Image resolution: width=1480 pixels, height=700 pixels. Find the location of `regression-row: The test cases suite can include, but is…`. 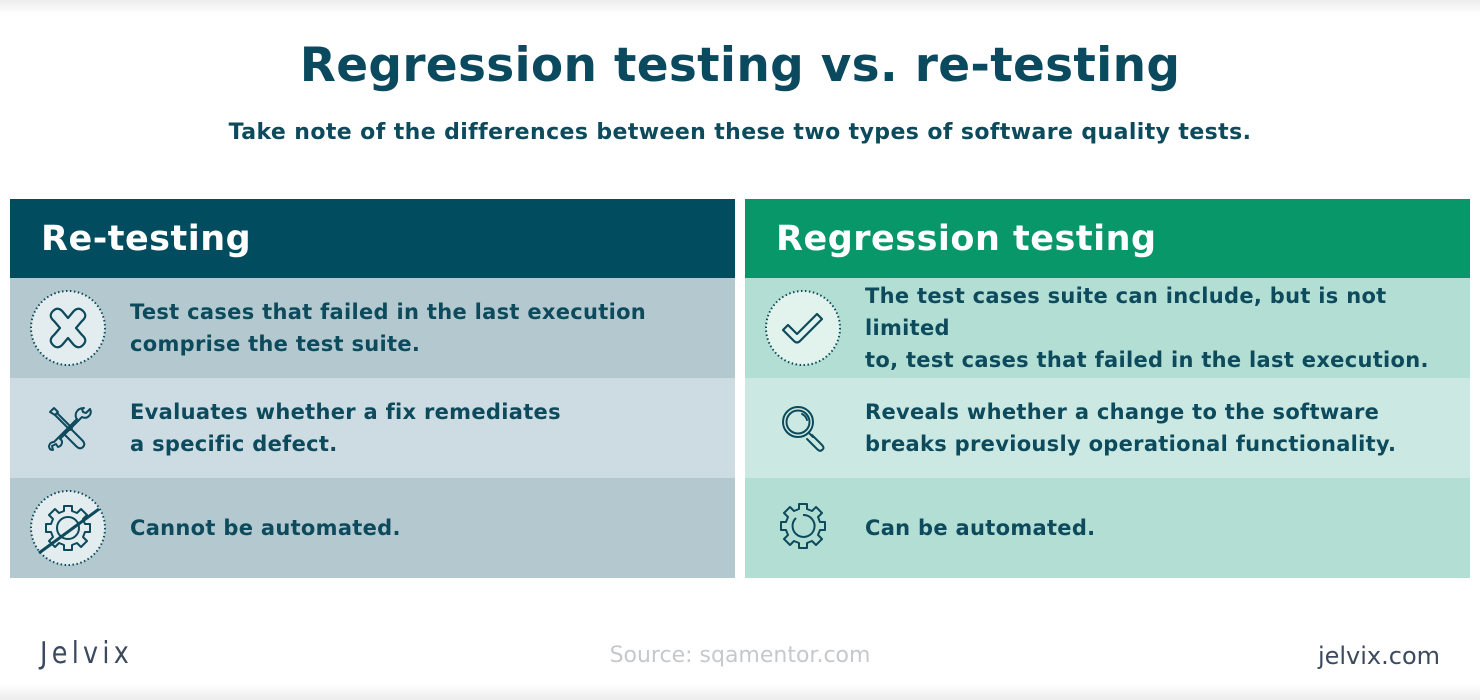

regression-row: The test cases suite can include, but is… is located at coordinates (1107, 328).